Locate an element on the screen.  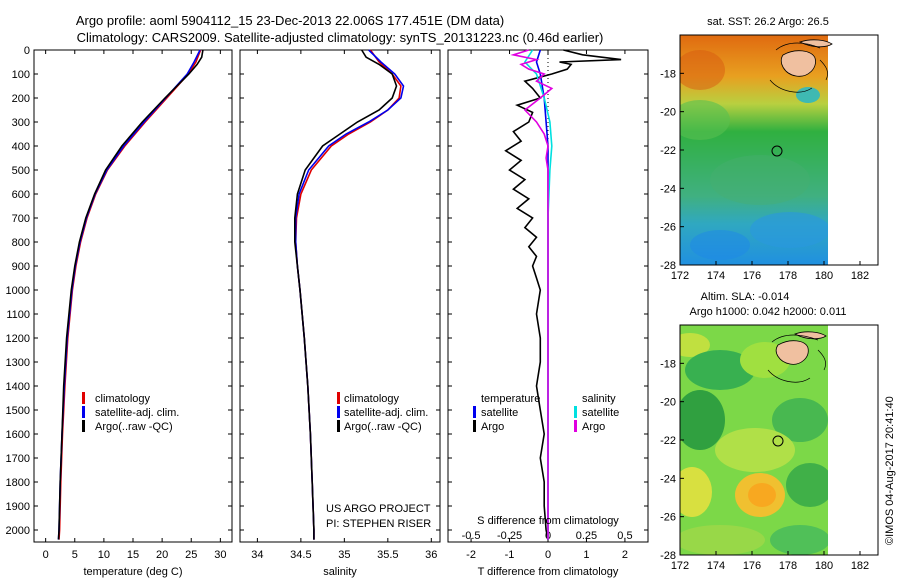
x-tick-label: 0 is located at coordinates (548, 555).